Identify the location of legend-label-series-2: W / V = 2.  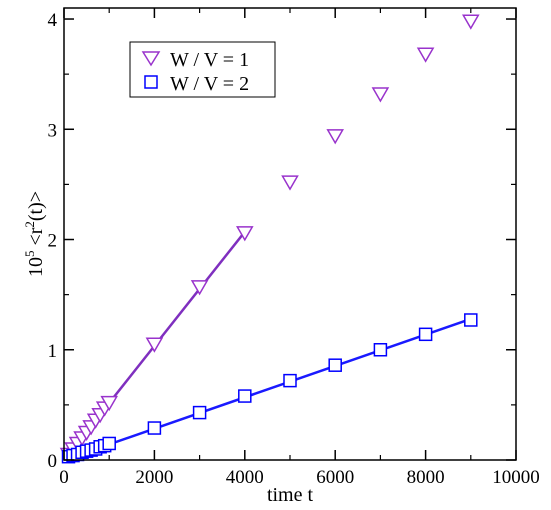
(209, 84).